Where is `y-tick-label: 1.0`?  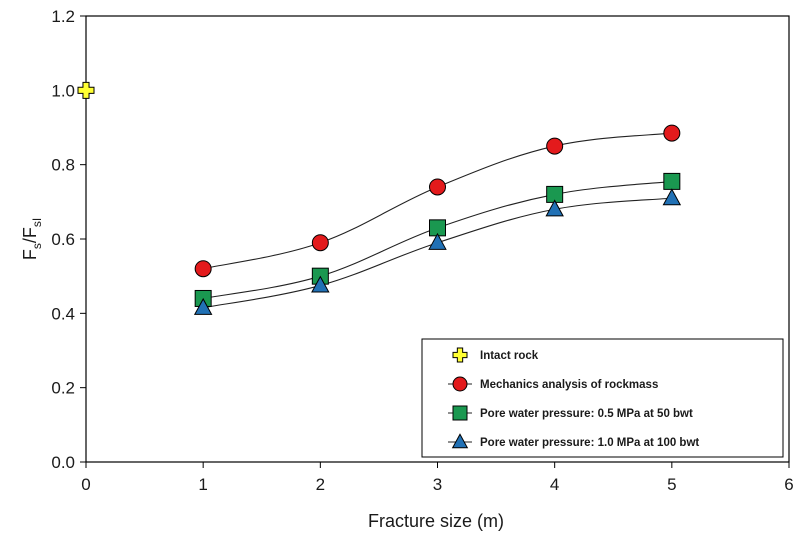 y-tick-label: 1.0 is located at coordinates (63, 90).